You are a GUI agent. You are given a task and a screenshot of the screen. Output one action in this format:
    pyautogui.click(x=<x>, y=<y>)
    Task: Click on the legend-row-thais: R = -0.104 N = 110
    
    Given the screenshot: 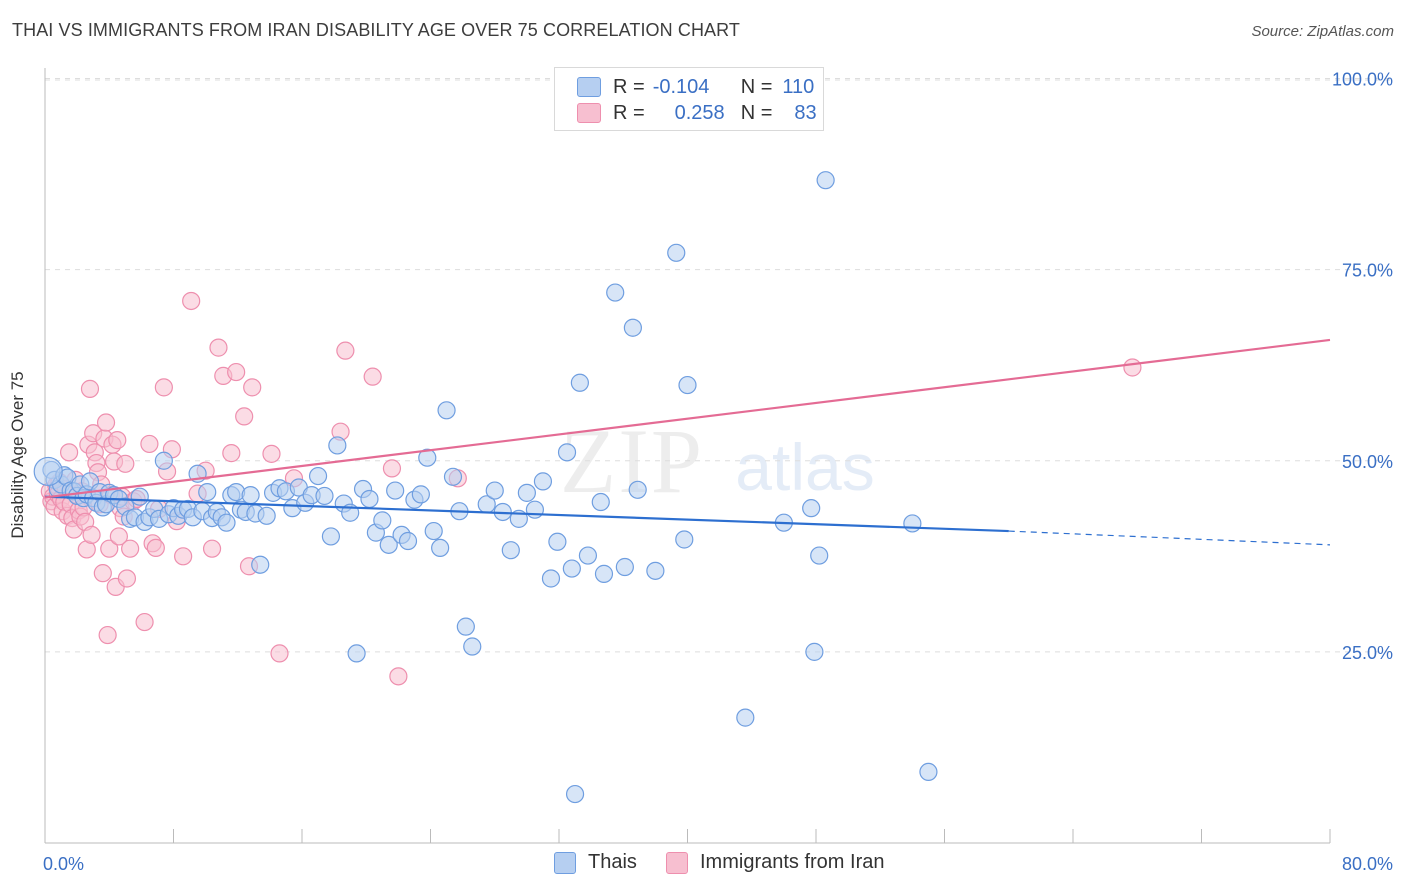 What is the action you would take?
    pyautogui.click(x=695, y=87)
    